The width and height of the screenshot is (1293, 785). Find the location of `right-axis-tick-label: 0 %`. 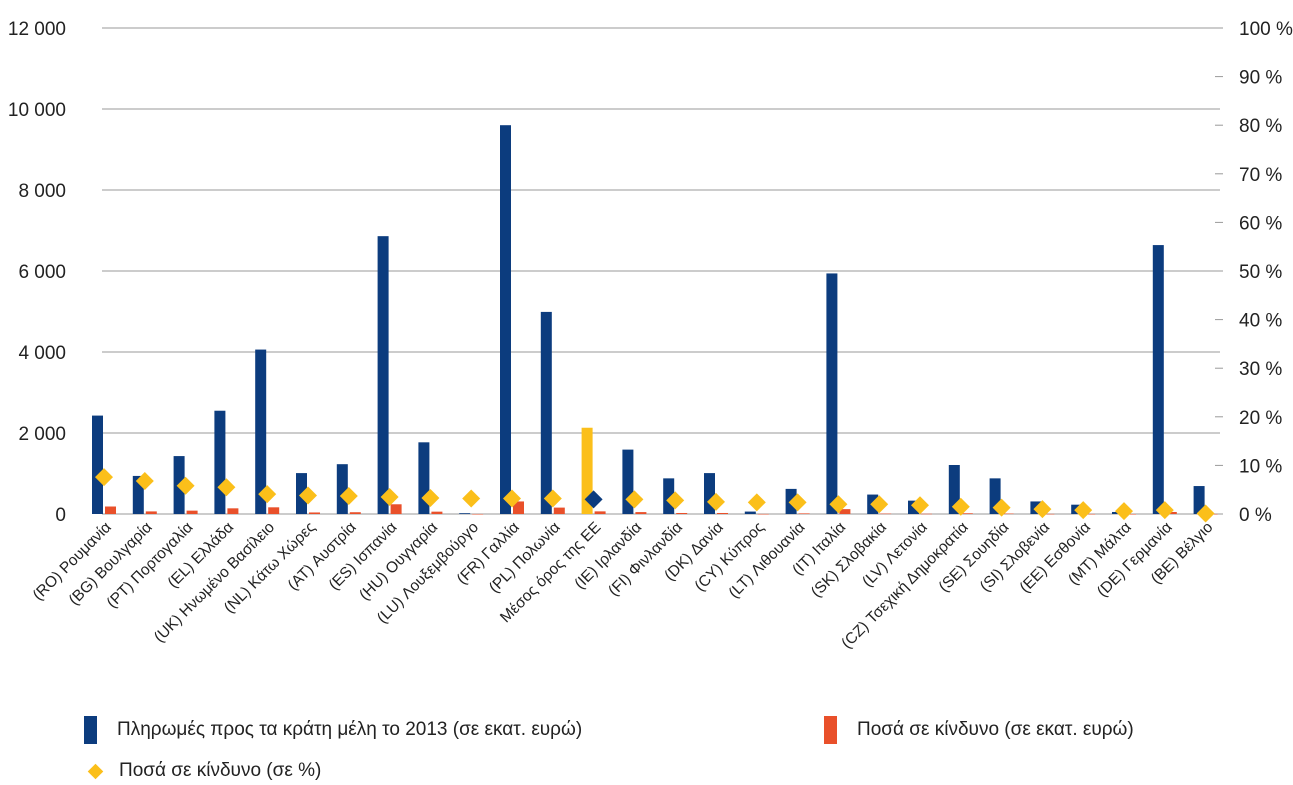

right-axis-tick-label: 0 % is located at coordinates (1255, 515).